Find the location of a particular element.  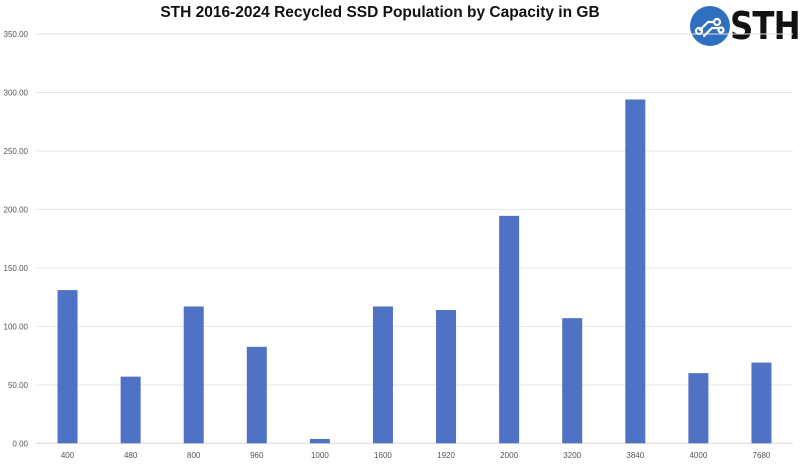

bar-1920 is located at coordinates (446, 376).